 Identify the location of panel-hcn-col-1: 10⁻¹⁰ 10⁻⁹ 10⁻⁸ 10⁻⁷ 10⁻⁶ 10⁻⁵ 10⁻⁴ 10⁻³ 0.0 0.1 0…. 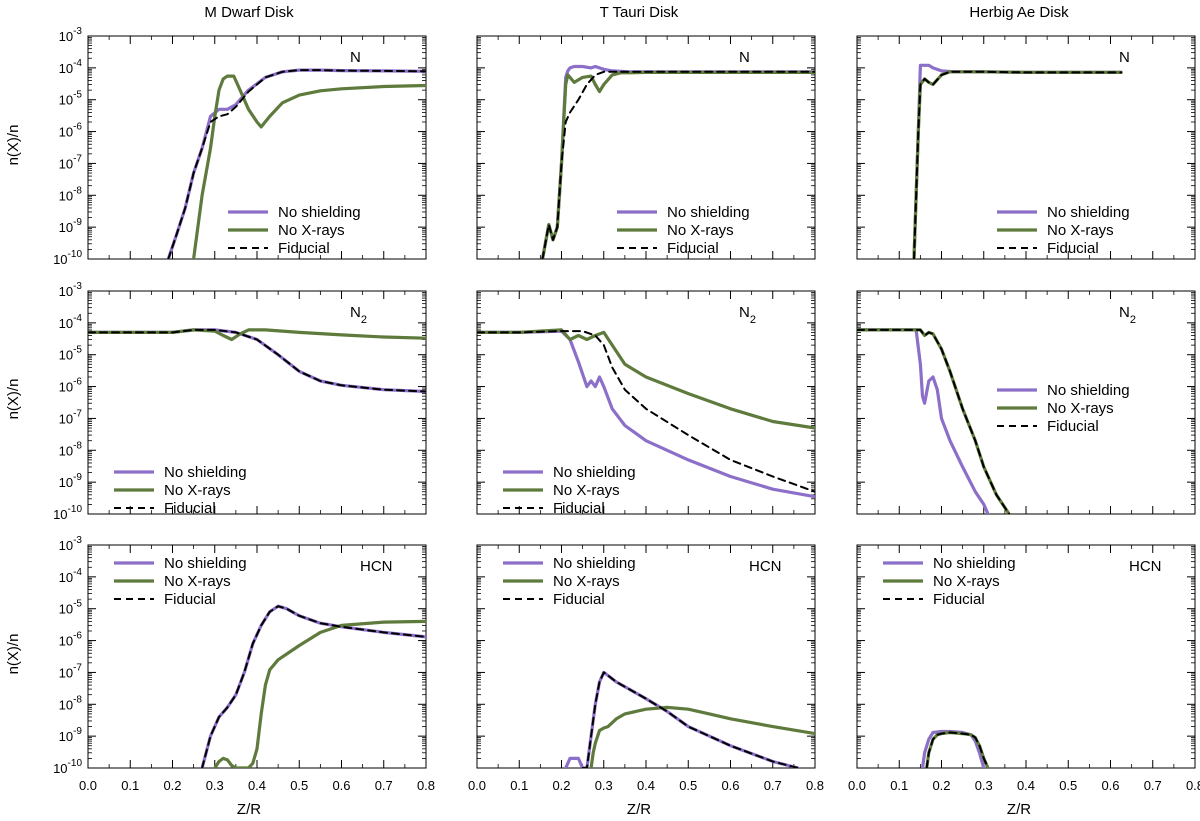
(244, 664).